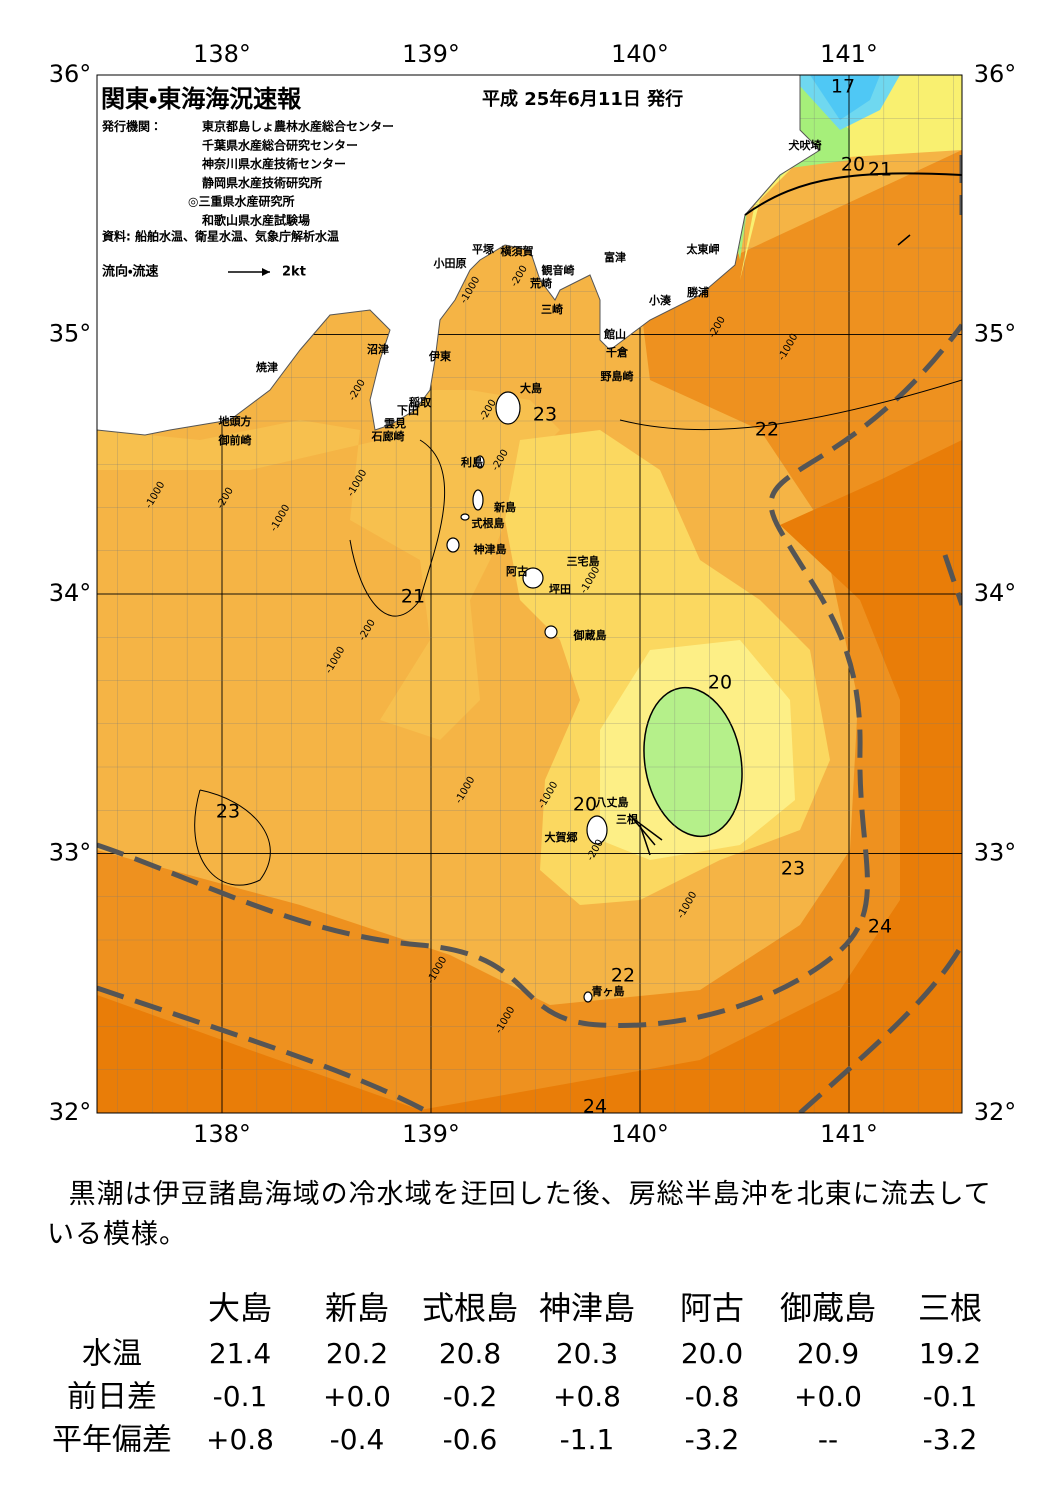  What do you see at coordinates (222, 1134) in the screenshot?
I see `longitude-label: 138°` at bounding box center [222, 1134].